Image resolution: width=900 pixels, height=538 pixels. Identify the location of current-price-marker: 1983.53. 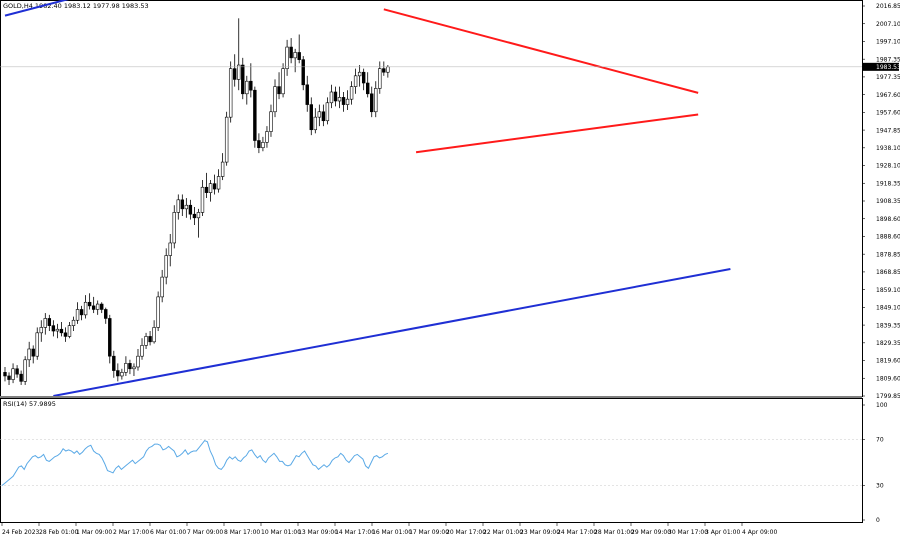
(450, 66).